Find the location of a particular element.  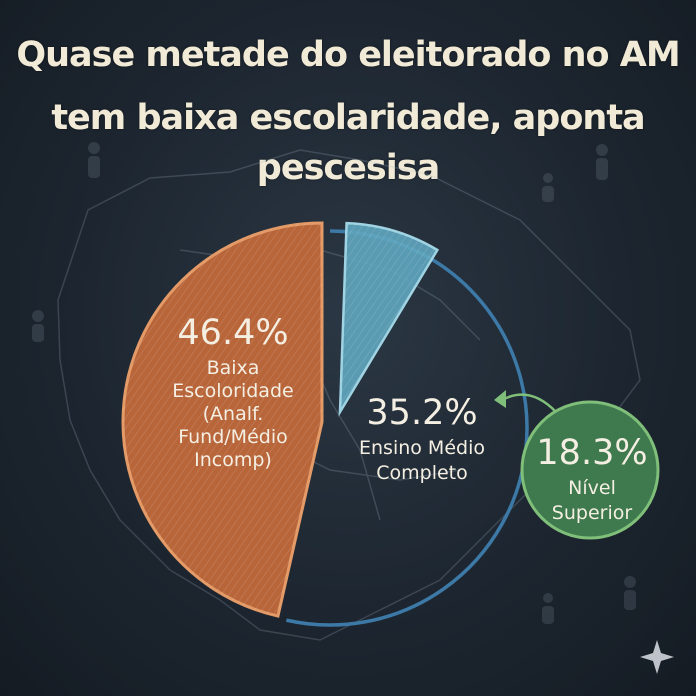

callout-arrow is located at coordinates (529, 403).